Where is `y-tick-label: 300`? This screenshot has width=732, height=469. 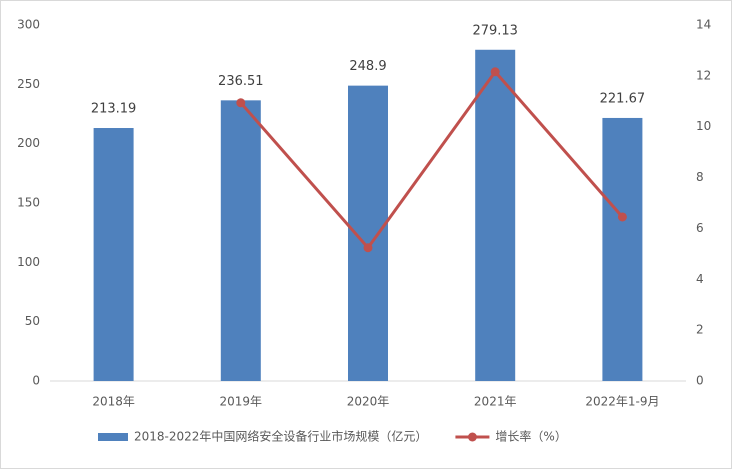 y-tick-label: 300 is located at coordinates (28, 25).